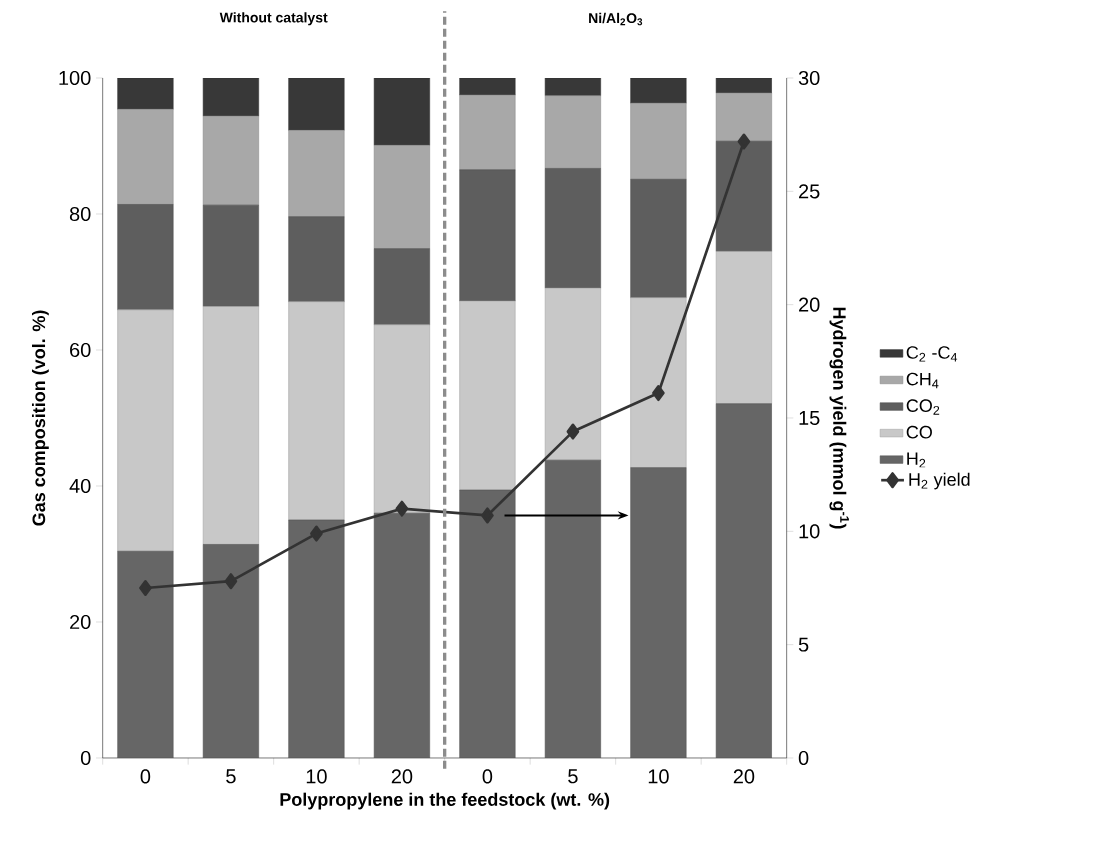 Image resolution: width=1114 pixels, height=852 pixels. What do you see at coordinates (80, 214) in the screenshot?
I see `y-tick-label: 80` at bounding box center [80, 214].